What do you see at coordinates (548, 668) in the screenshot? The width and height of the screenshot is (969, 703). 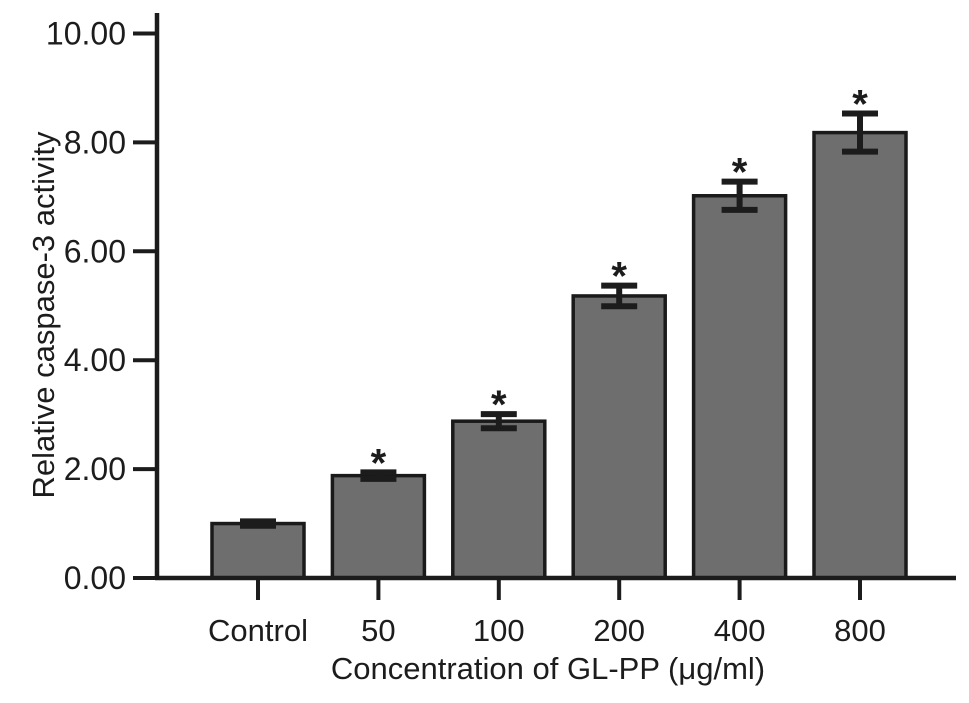 I see `x-axis-title: Concentration of GL-PP (μg/ml)` at bounding box center [548, 668].